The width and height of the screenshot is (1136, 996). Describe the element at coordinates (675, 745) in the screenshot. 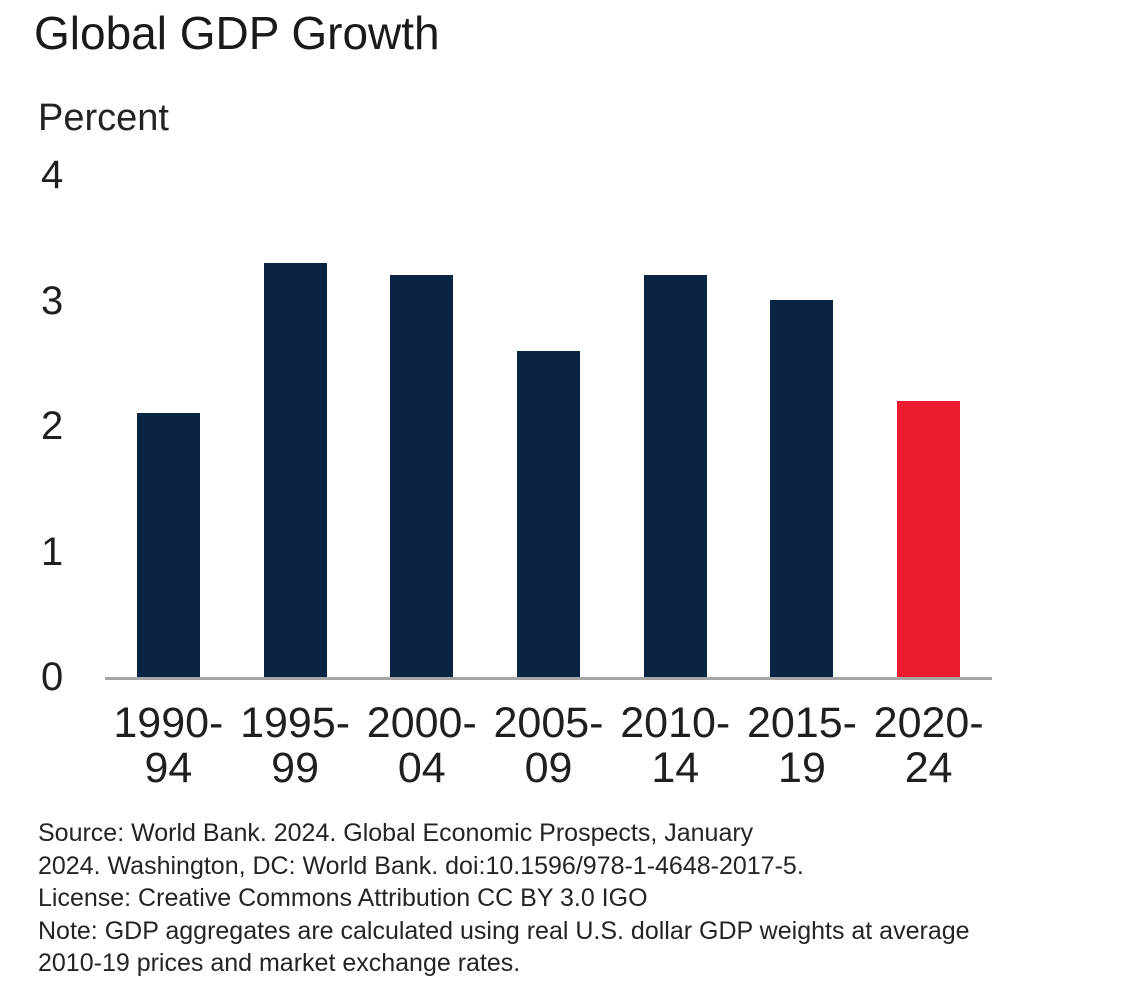

I see `x-axis-tick-label: 2010- 14` at that location.